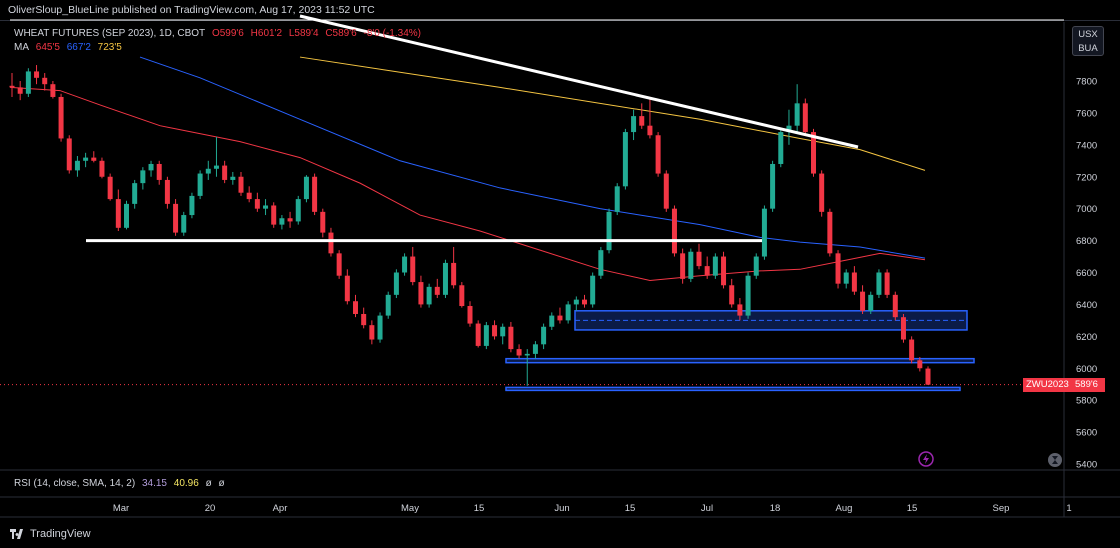 This screenshot has height=548, width=1120. Describe the element at coordinates (1086, 177) in the screenshot. I see `y-tick-label: 7200` at that location.